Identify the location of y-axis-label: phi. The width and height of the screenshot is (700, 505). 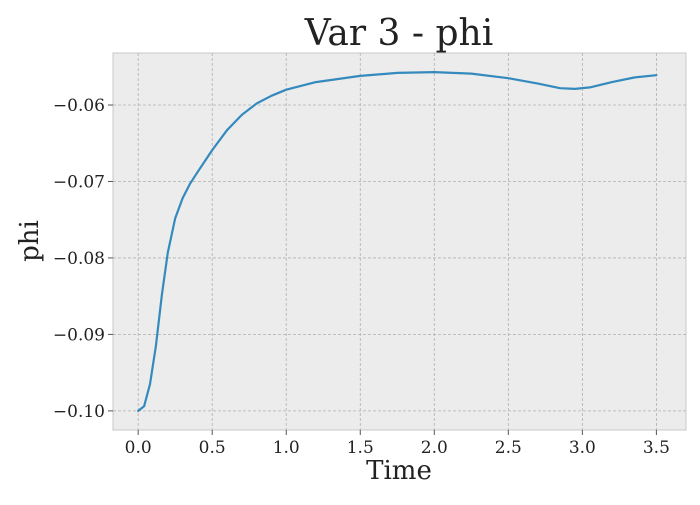
(30, 241).